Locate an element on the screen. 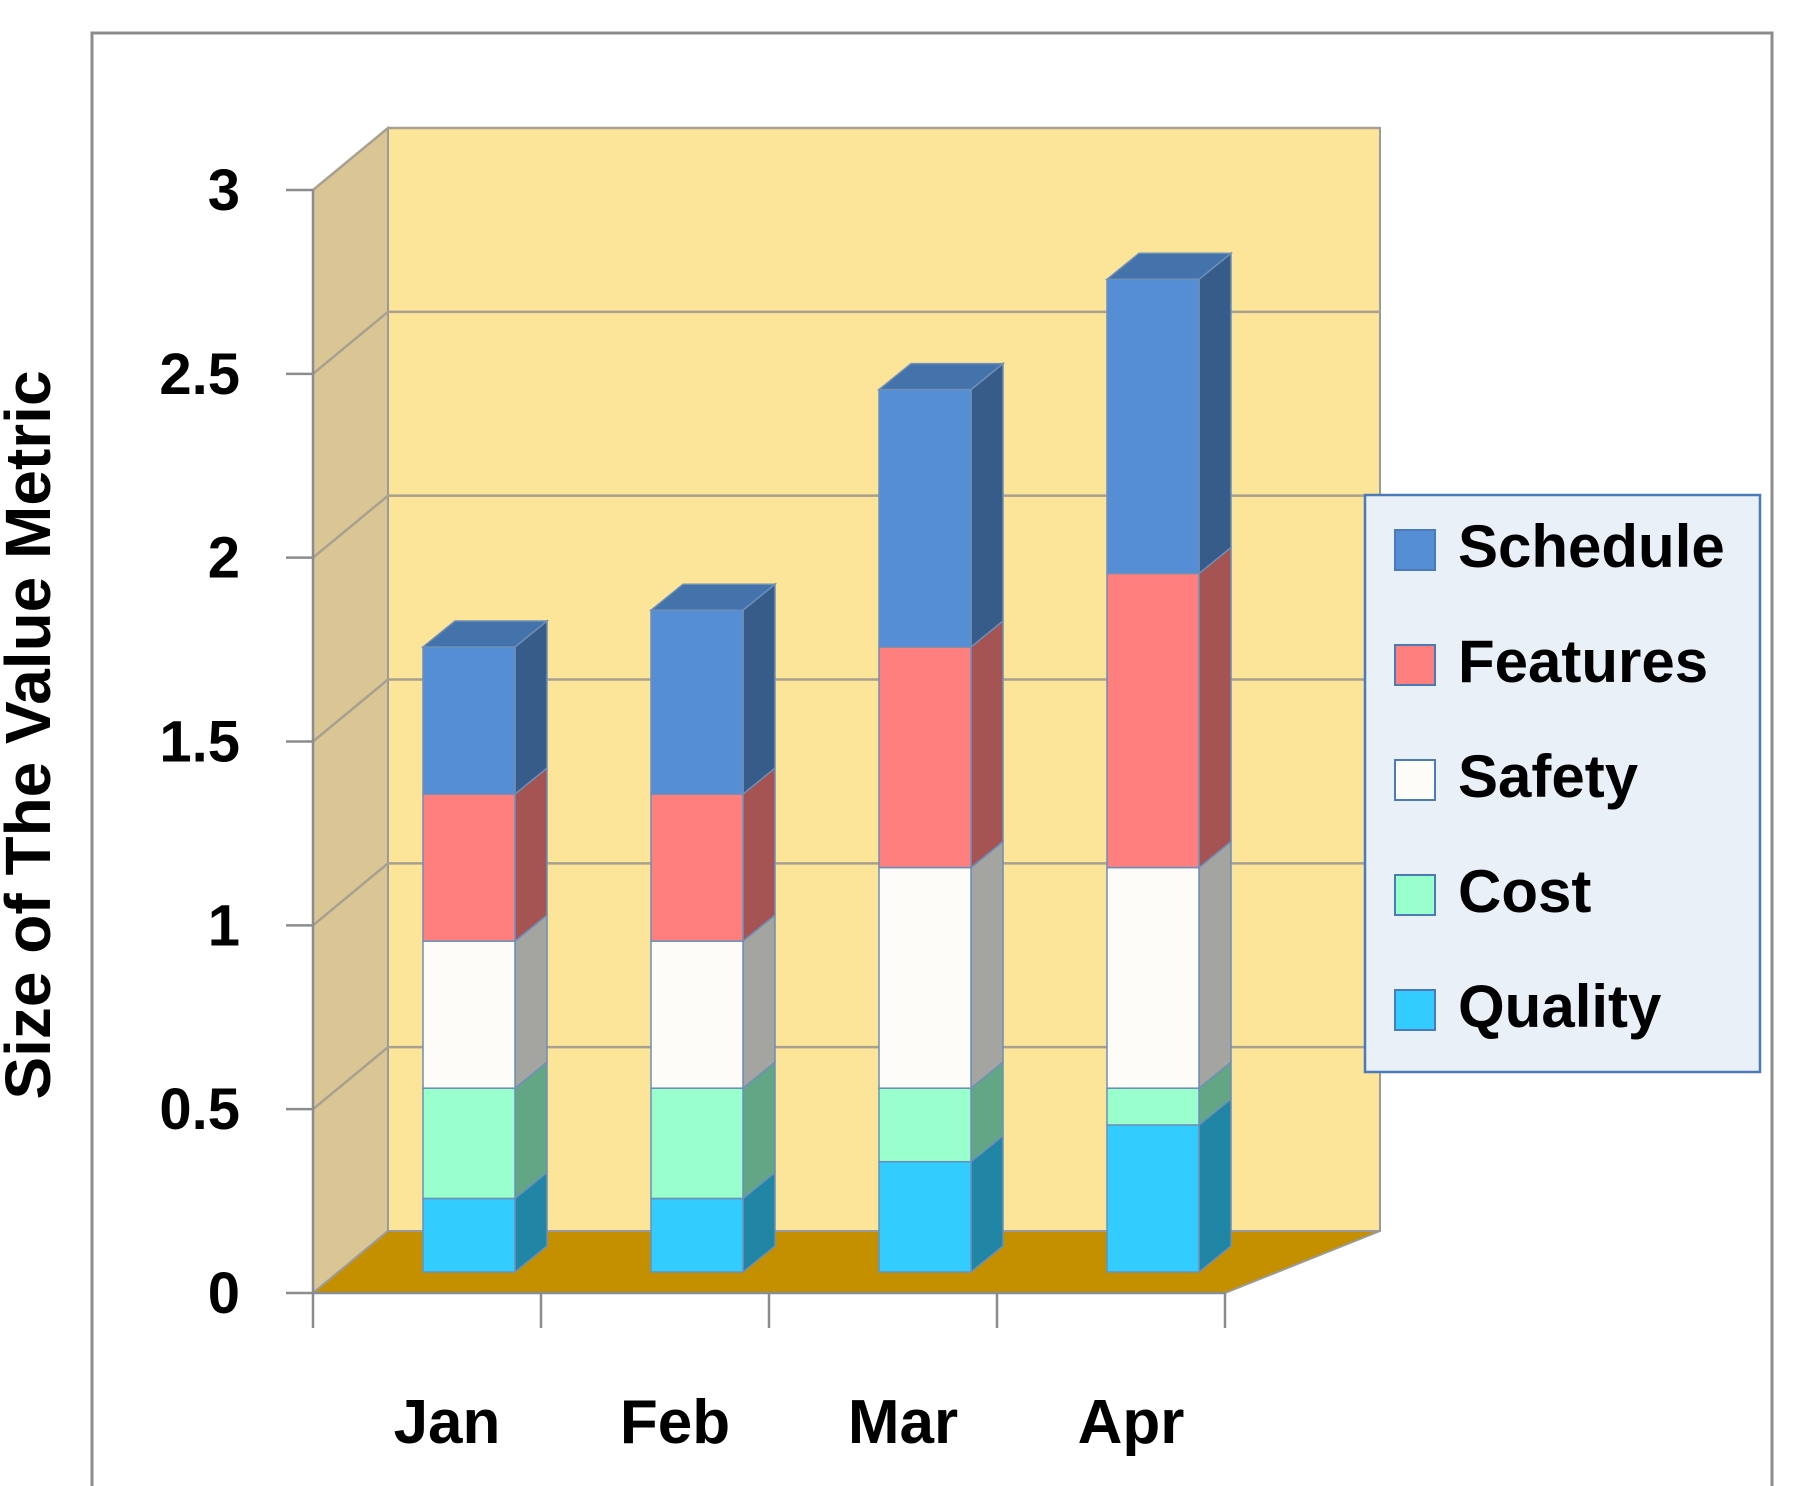 The height and width of the screenshot is (1486, 1817). y-tick-label: 2 is located at coordinates (224, 558).